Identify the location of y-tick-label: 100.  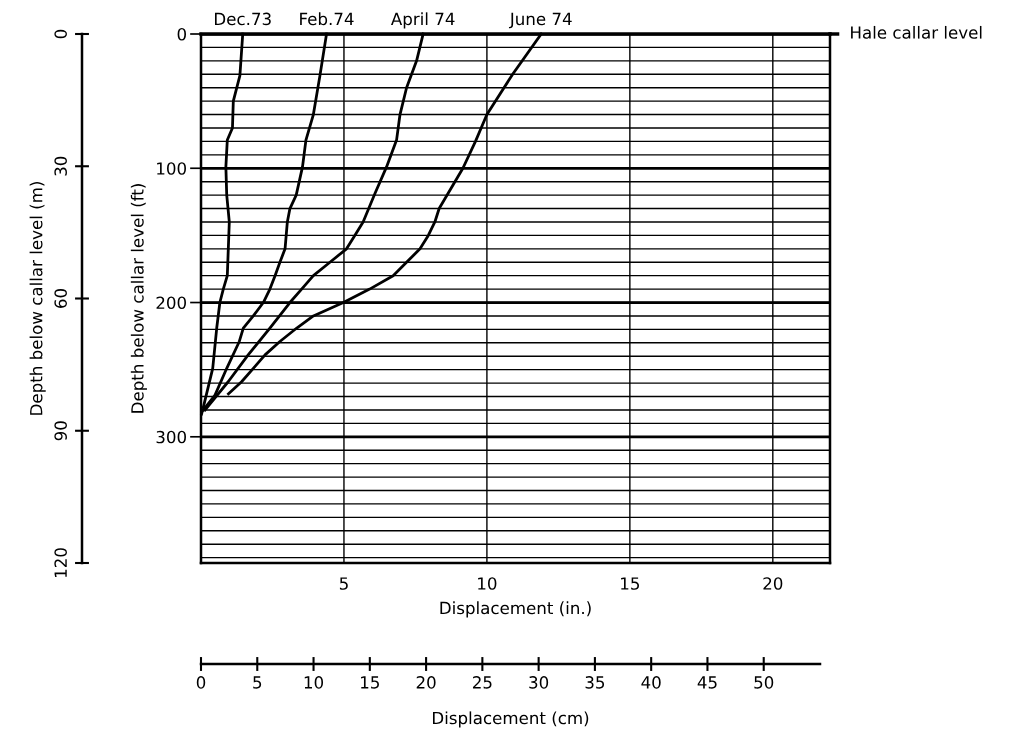
(171, 168).